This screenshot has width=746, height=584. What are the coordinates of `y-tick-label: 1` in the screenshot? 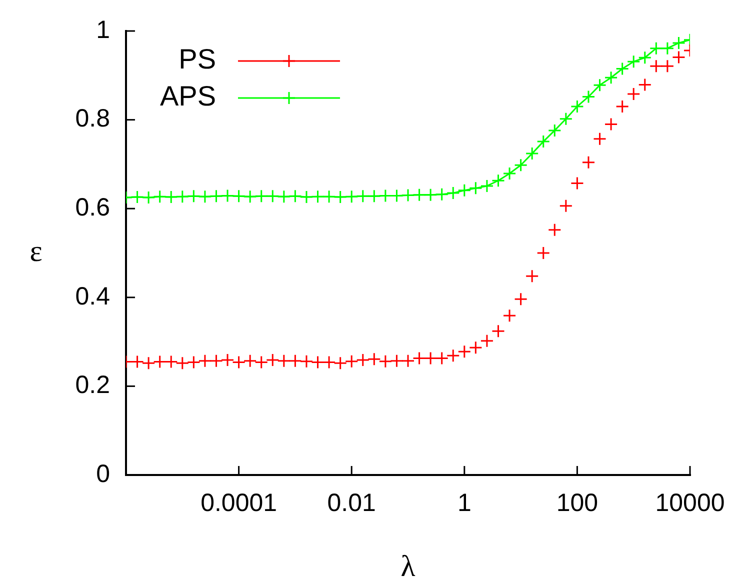 It's located at (103, 30).